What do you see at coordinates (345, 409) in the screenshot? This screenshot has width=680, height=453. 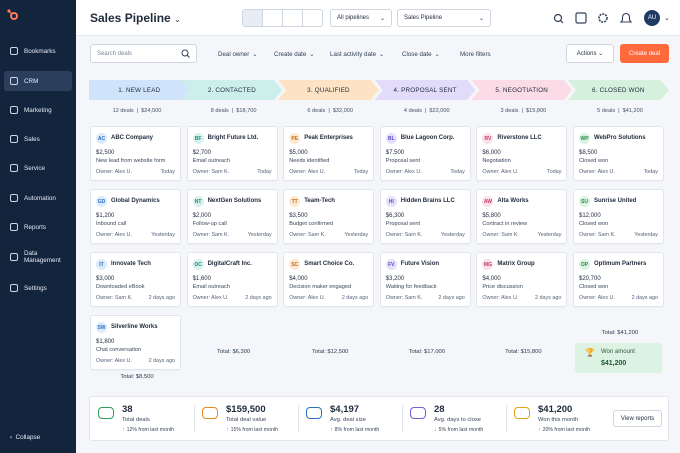 I see `summary-value: $4,197` at bounding box center [345, 409].